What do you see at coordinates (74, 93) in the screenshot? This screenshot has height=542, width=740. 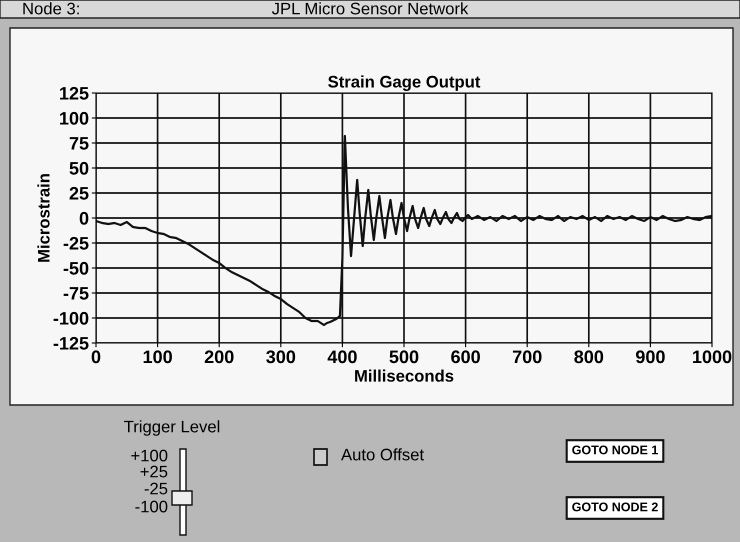 I see `y-tick-label: 125` at bounding box center [74, 93].